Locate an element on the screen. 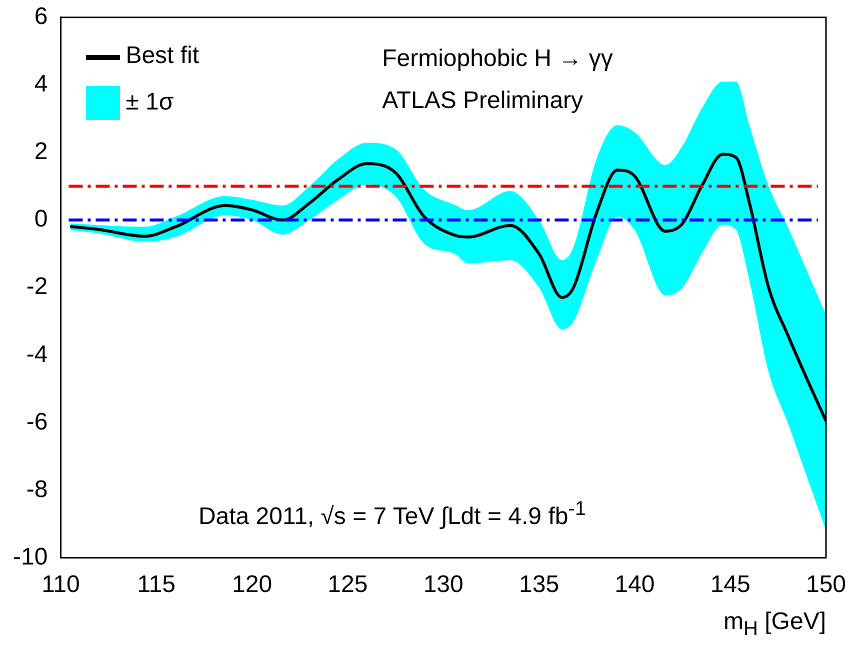 The height and width of the screenshot is (671, 861). y-tick-label: -6 is located at coordinates (37, 422).